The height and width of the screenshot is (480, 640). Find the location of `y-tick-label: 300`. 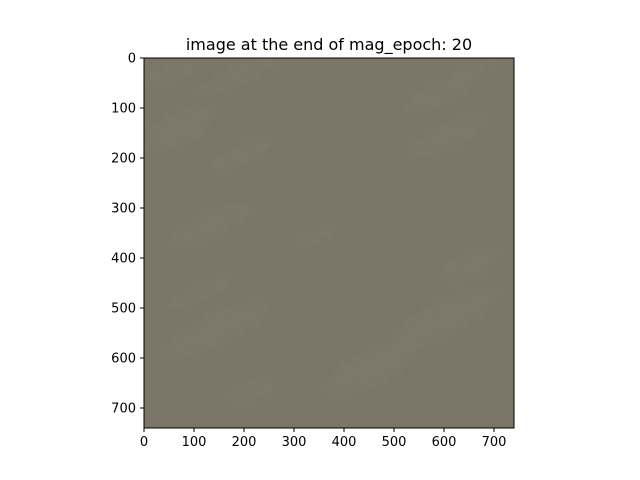

y-tick-label: 300 is located at coordinates (123, 209).